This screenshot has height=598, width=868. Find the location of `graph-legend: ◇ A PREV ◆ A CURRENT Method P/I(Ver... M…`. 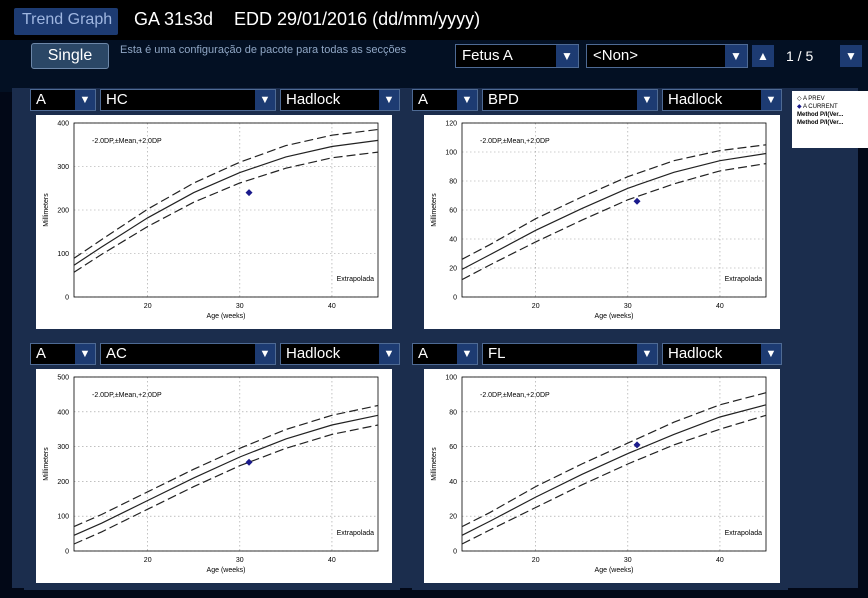

graph-legend: ◇ A PREV ◆ A CURRENT Method P/I(Ver... M… is located at coordinates (830, 119).